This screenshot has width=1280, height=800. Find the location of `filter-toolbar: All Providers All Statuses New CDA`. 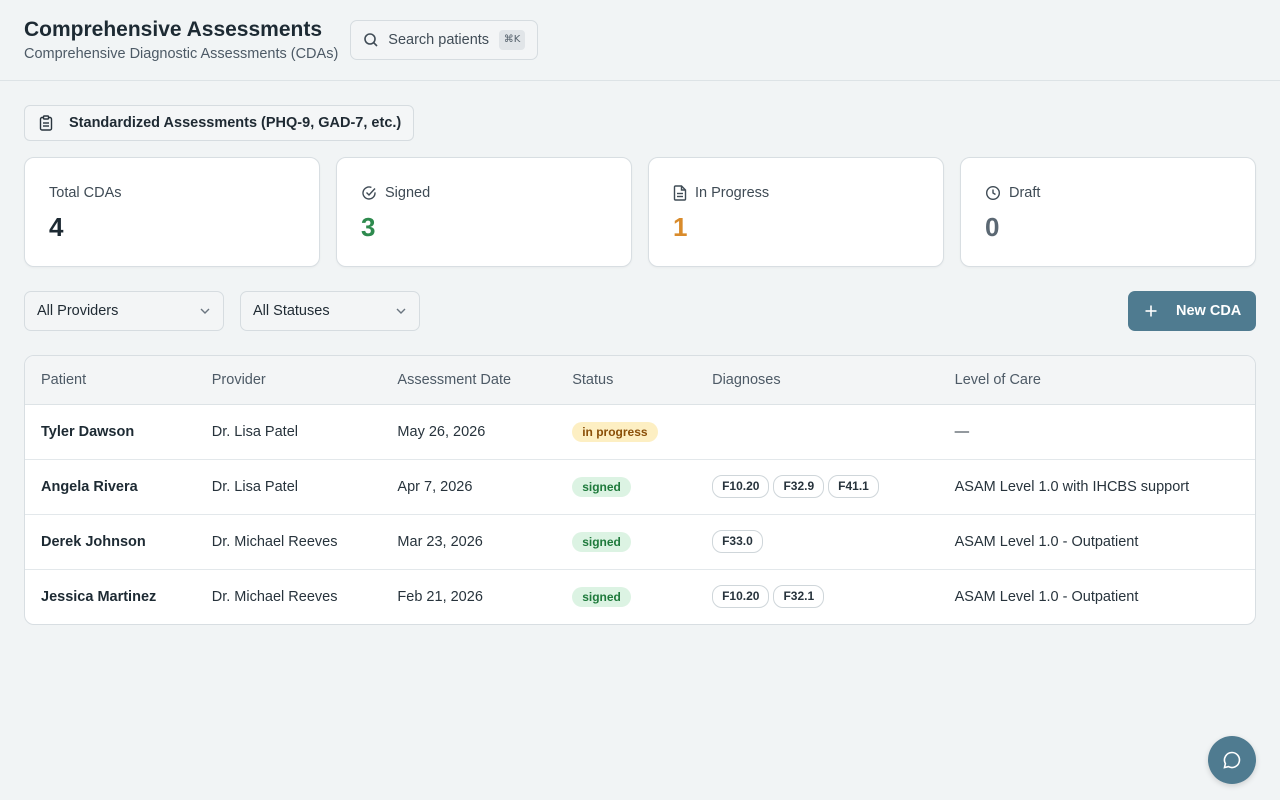

filter-toolbar: All Providers All Statuses New CDA is located at coordinates (640, 311).